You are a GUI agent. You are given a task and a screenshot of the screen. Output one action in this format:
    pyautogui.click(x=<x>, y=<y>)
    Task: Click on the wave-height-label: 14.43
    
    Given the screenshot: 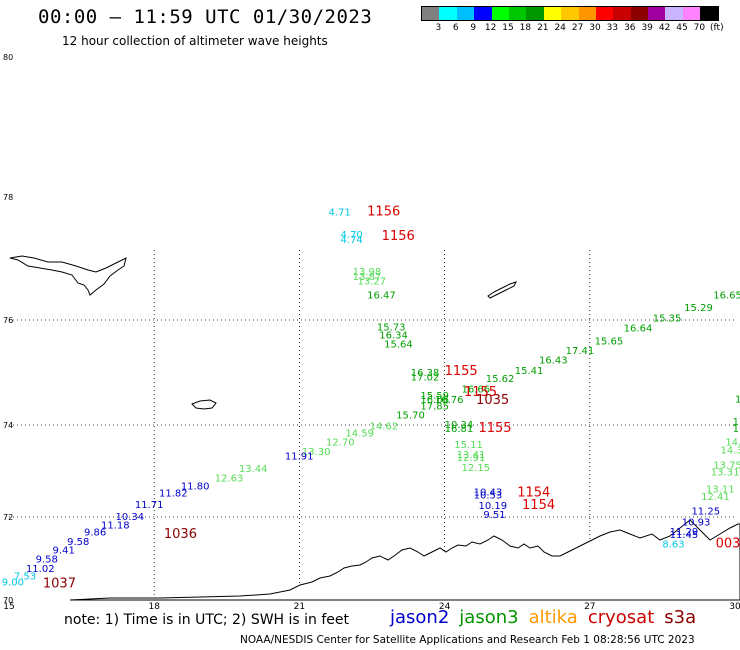 What is the action you would take?
    pyautogui.click(x=732, y=443)
    